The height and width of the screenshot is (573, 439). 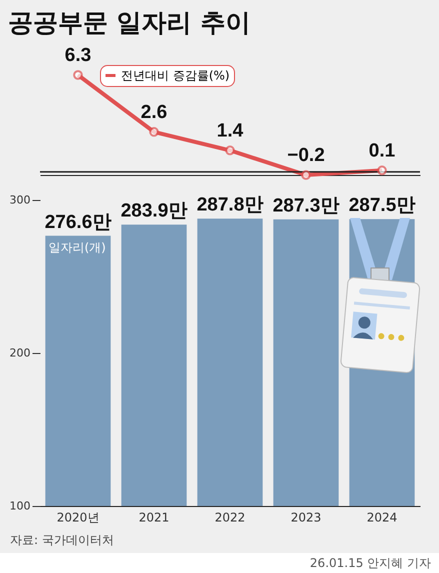 I want to click on text: 자료: 국가데이터처, so click(x=62, y=540).